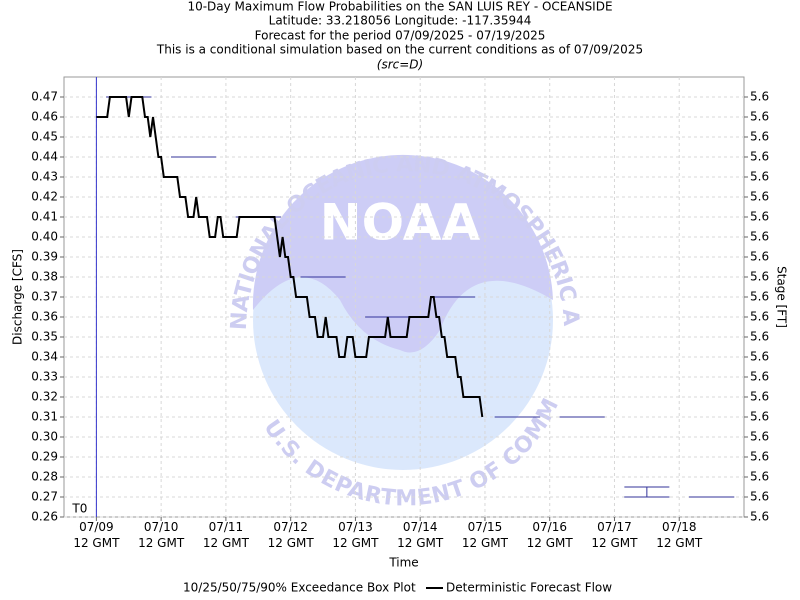 Image resolution: width=800 pixels, height=600 pixels. What do you see at coordinates (614, 527) in the screenshot?
I see `tick-label-line: 07/17` at bounding box center [614, 527].